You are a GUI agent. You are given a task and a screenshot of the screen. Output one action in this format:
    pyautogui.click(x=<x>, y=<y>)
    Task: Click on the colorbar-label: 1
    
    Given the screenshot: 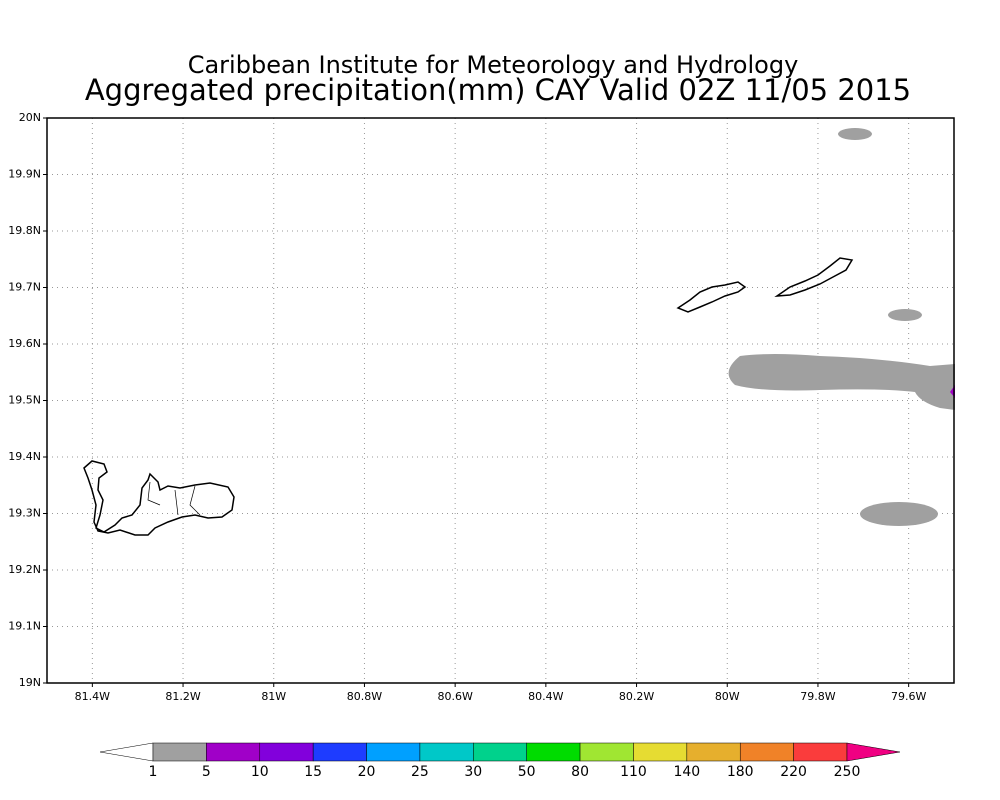 What is the action you would take?
    pyautogui.click(x=153, y=772)
    